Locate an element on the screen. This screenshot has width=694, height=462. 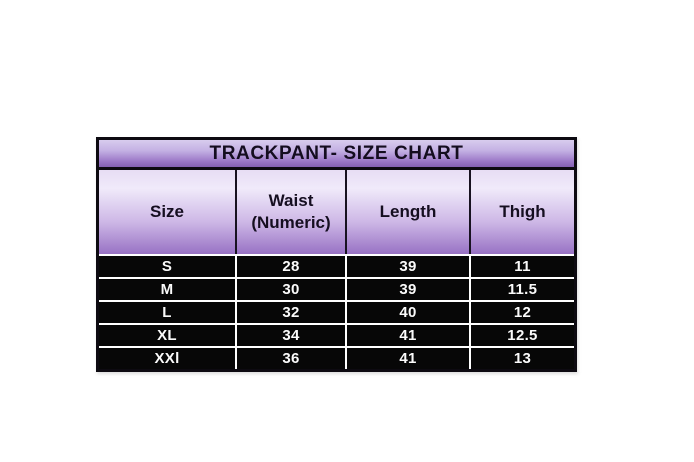
table-row: XXl 36 41 13 is located at coordinates (336, 357).